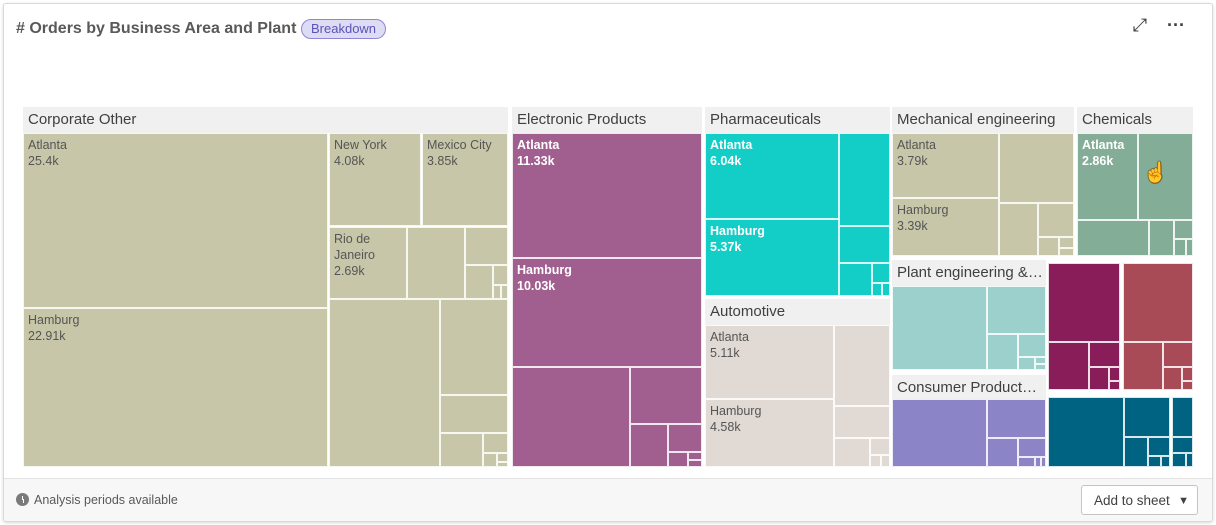 The width and height of the screenshot is (1216, 525). Describe the element at coordinates (1135, 120) in the screenshot. I see `treemap-group-header: Chemicals` at that location.